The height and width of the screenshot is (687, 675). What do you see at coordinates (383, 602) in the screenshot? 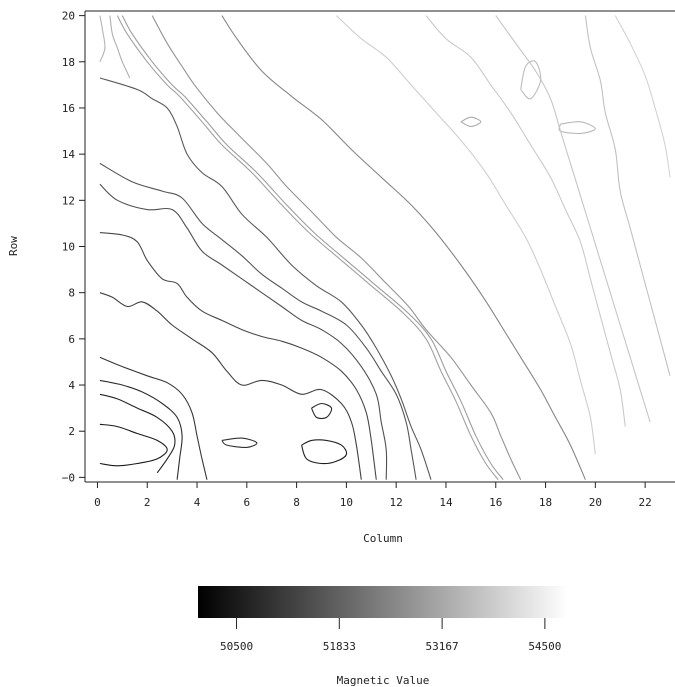
I see `colorbar-gradient` at bounding box center [383, 602].